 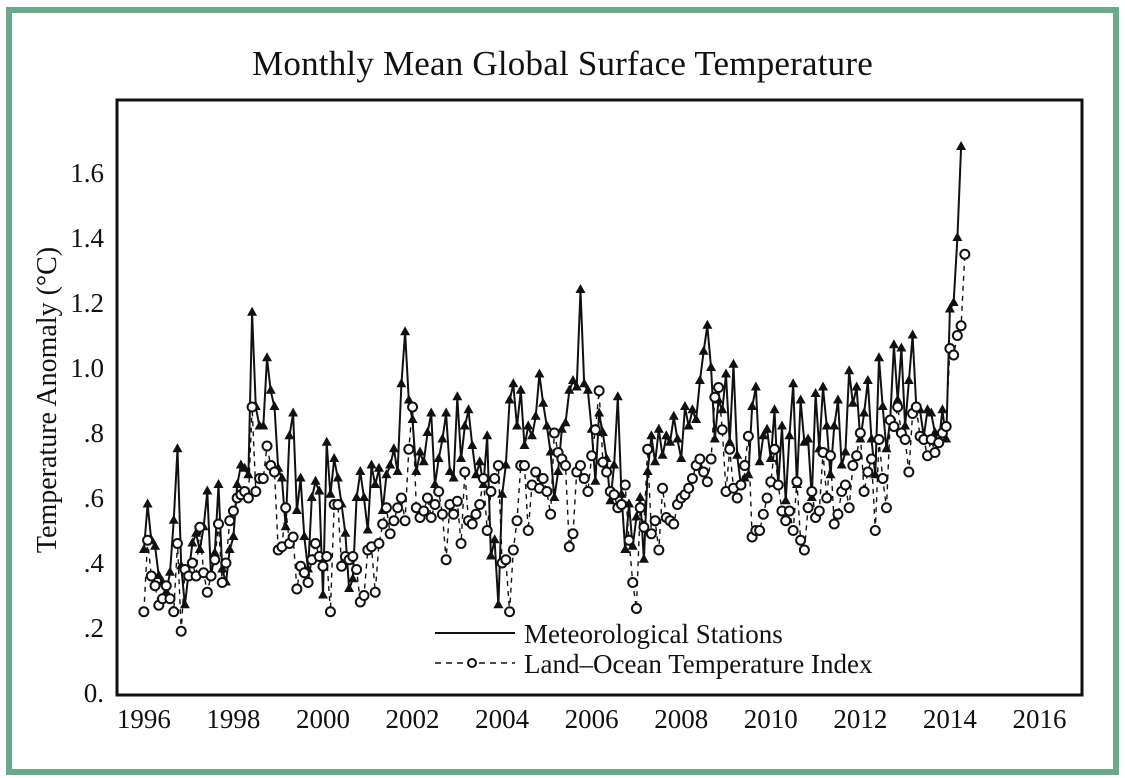 I want to click on x-tick-label: 1998, so click(x=233, y=719).